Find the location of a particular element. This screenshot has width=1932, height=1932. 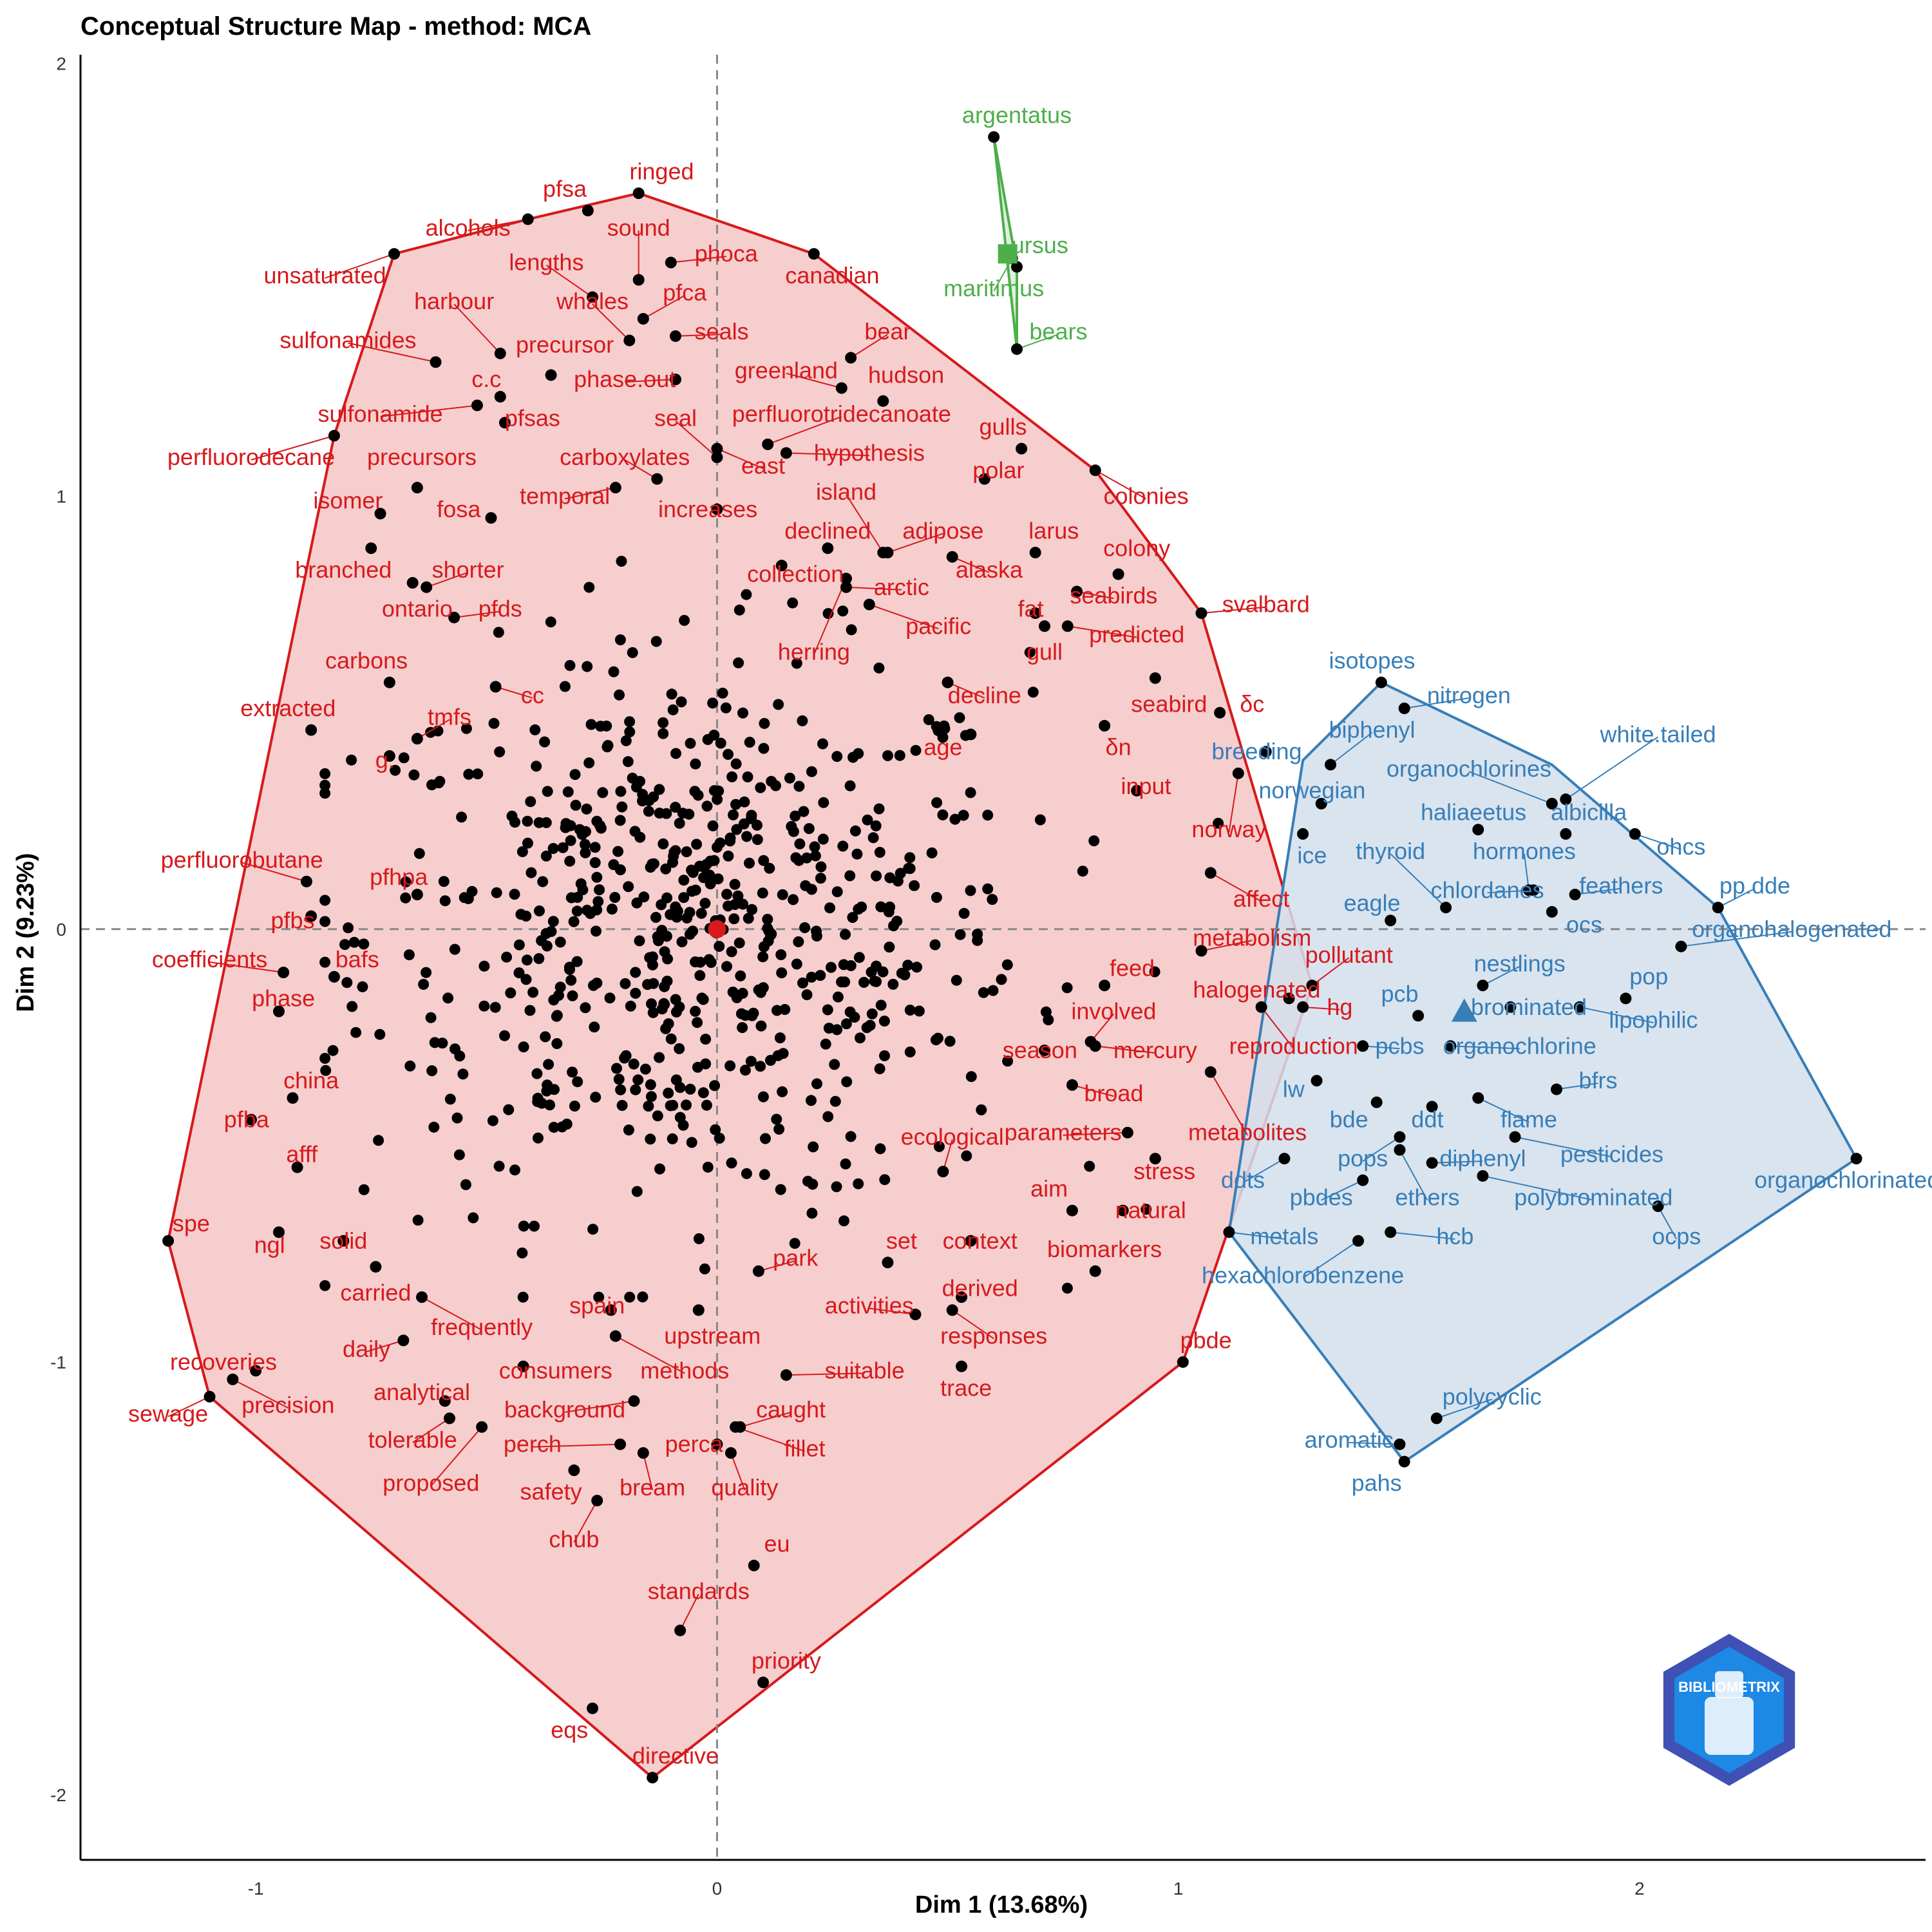

point-decline is located at coordinates (948, 682).